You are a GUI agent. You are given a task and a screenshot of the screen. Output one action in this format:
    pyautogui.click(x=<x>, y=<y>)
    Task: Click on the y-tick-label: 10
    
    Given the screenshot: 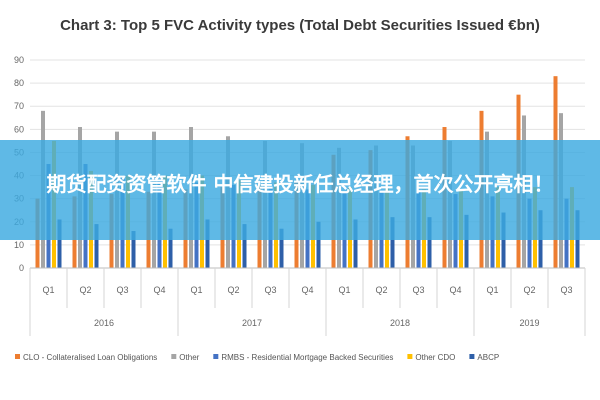 What is the action you would take?
    pyautogui.click(x=19, y=245)
    